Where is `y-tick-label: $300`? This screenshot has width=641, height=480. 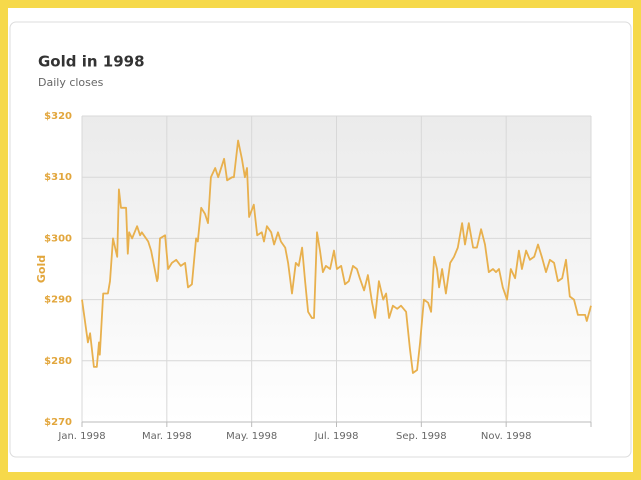 y-tick-label: $300 is located at coordinates (58, 238).